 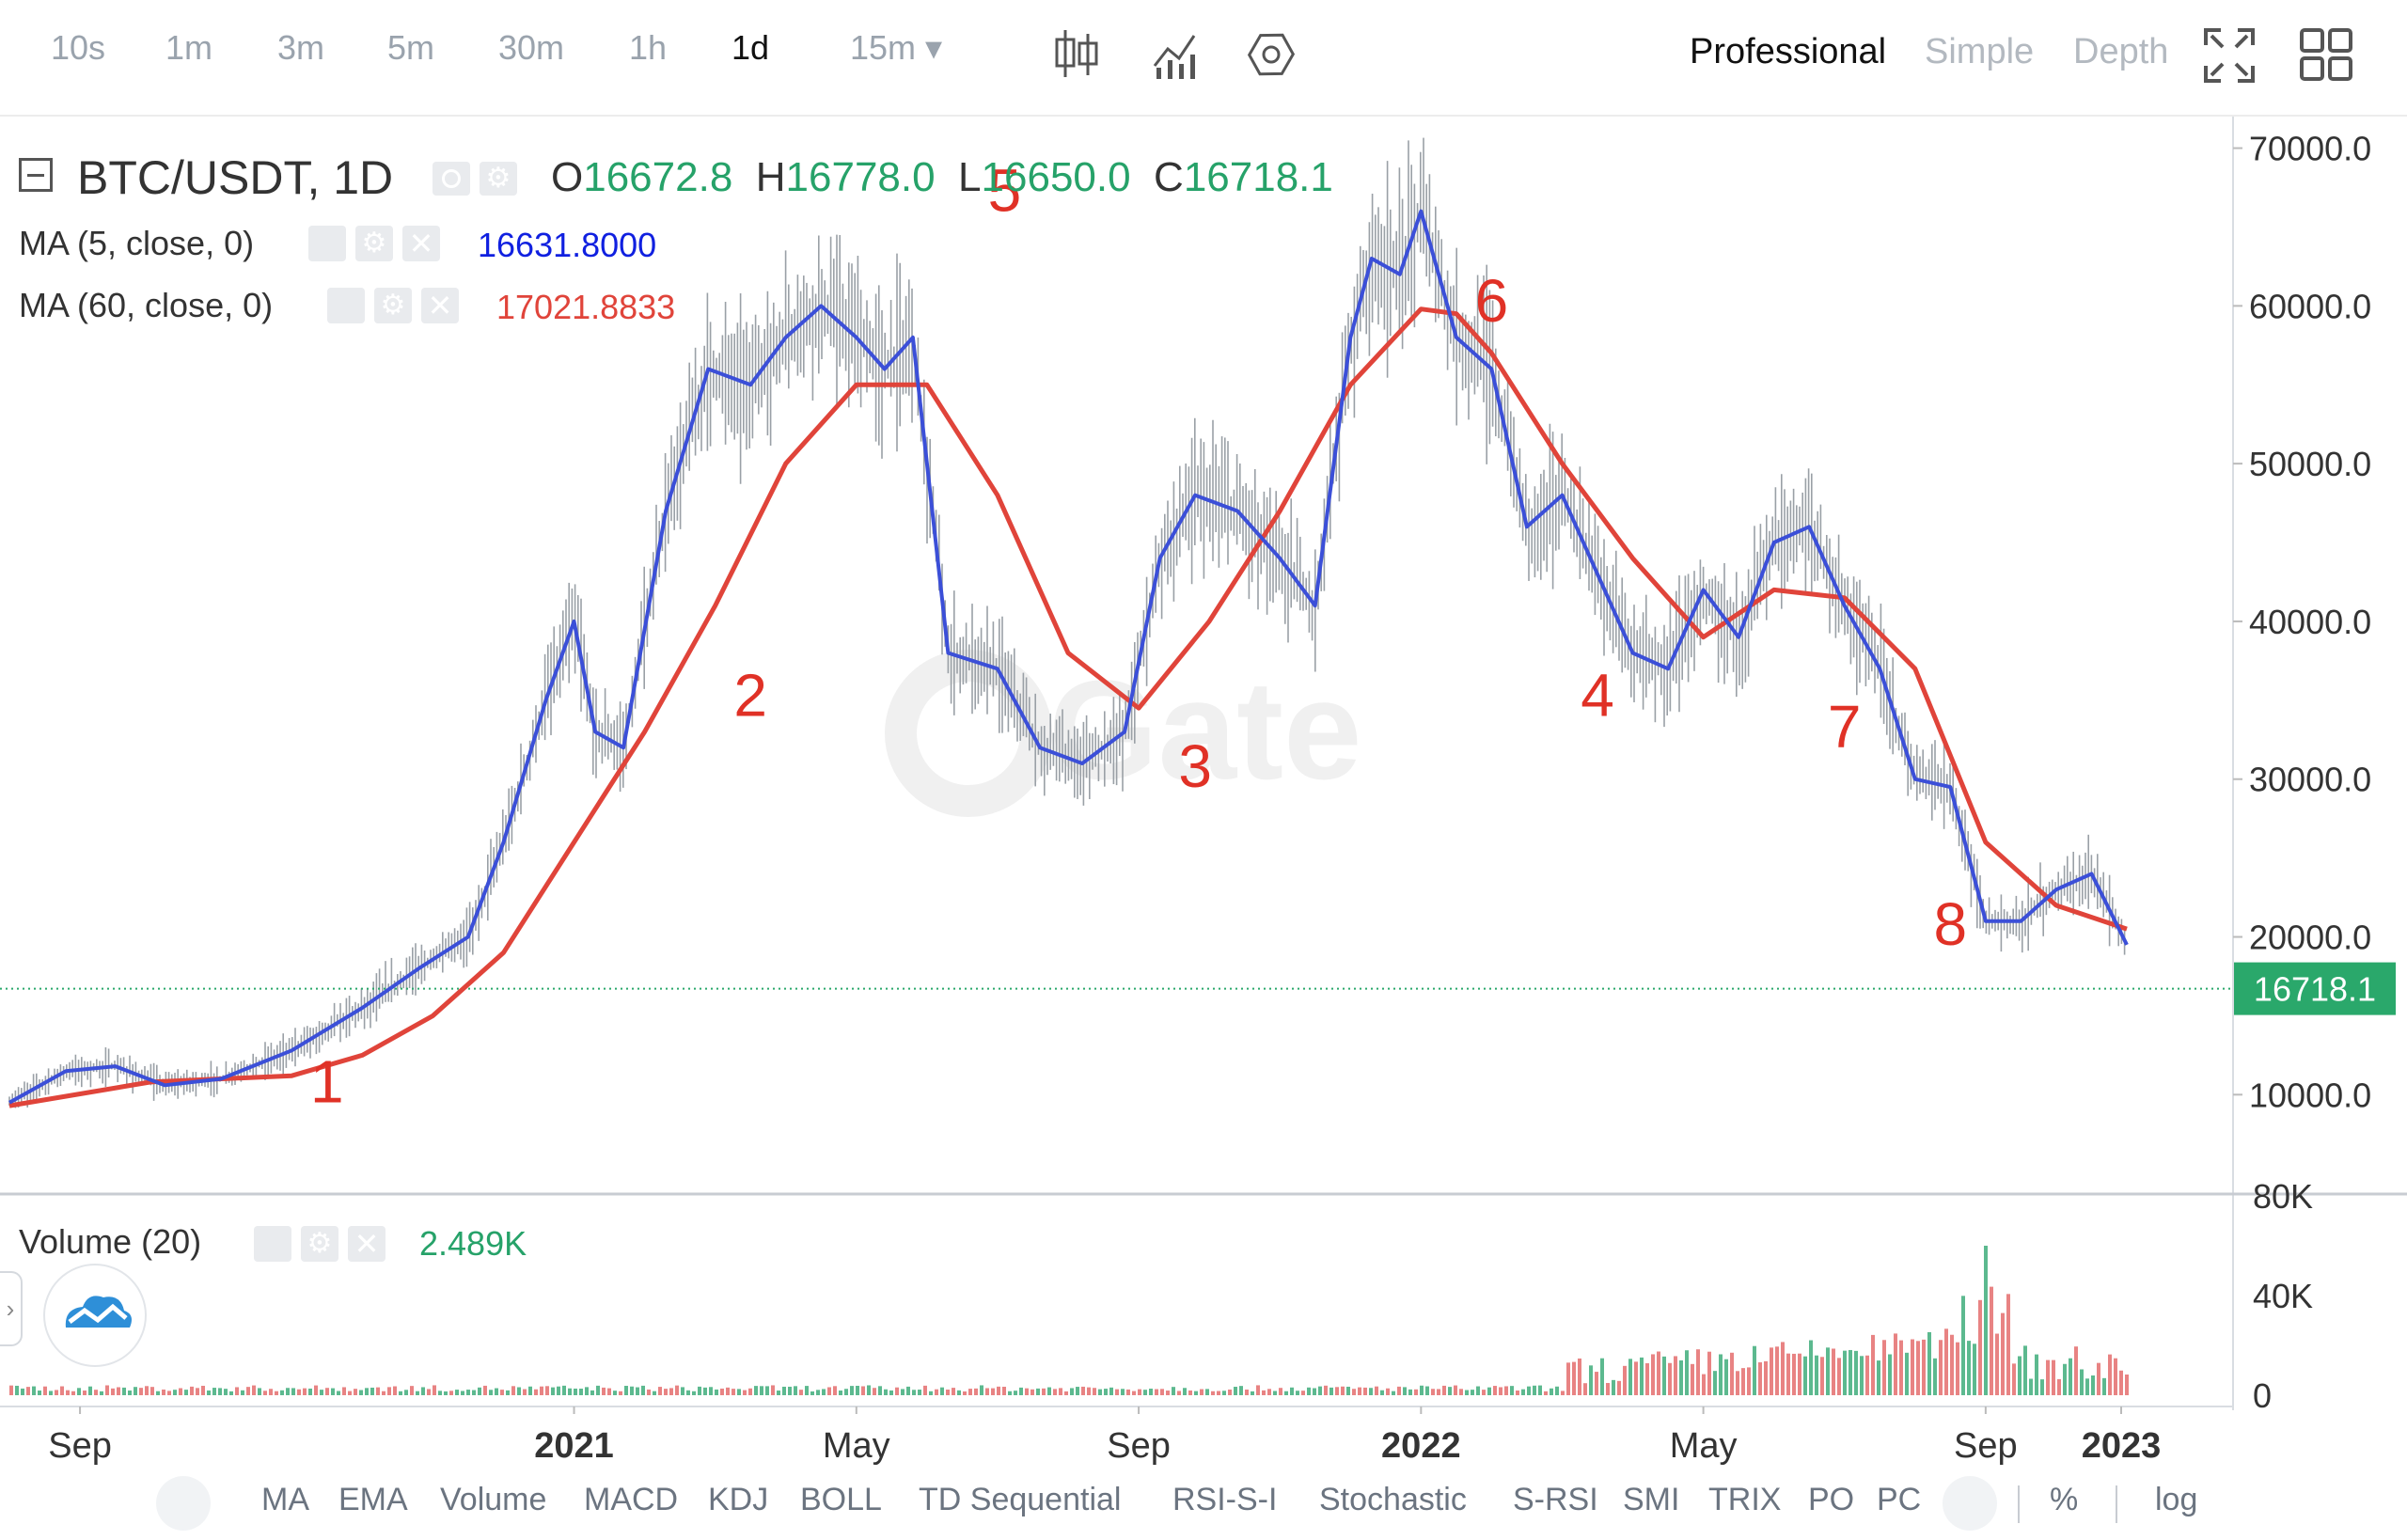 What do you see at coordinates (272, 1244) in the screenshot?
I see `volume-eye-icon` at bounding box center [272, 1244].